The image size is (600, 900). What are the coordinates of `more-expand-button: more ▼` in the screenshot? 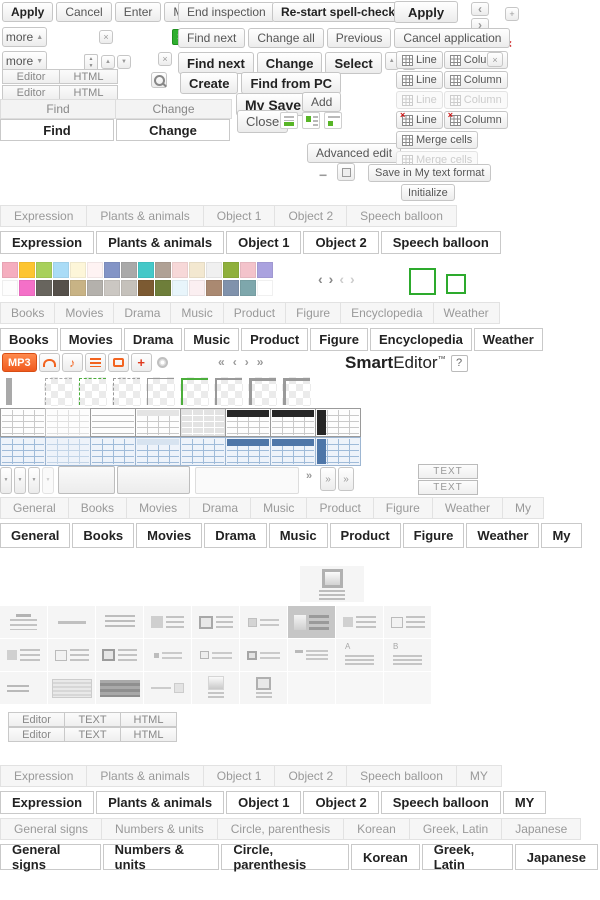 It's located at (24, 61).